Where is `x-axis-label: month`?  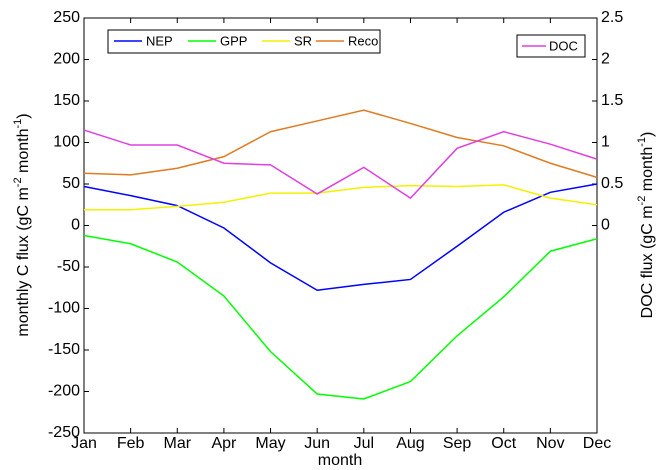
x-axis-label: month is located at coordinates (340, 460).